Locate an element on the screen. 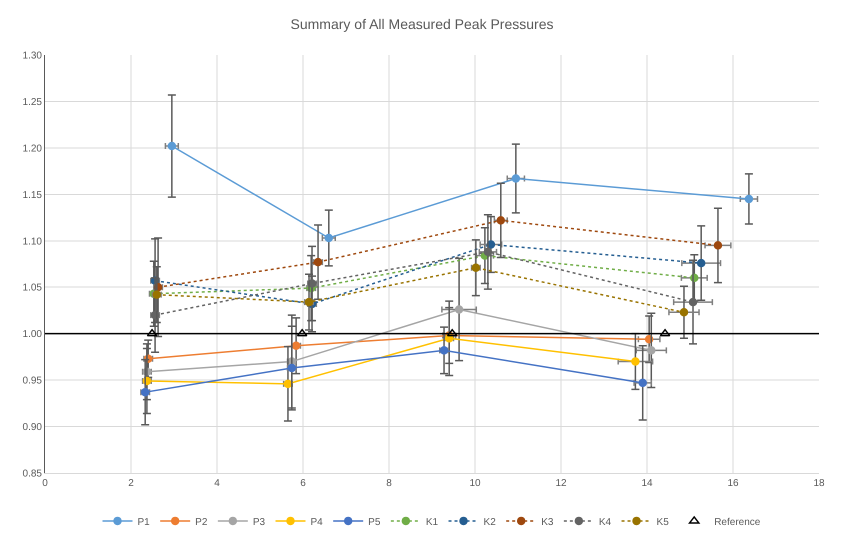 This screenshot has height=547, width=844. y-tick-label: 1.00 is located at coordinates (32, 334).